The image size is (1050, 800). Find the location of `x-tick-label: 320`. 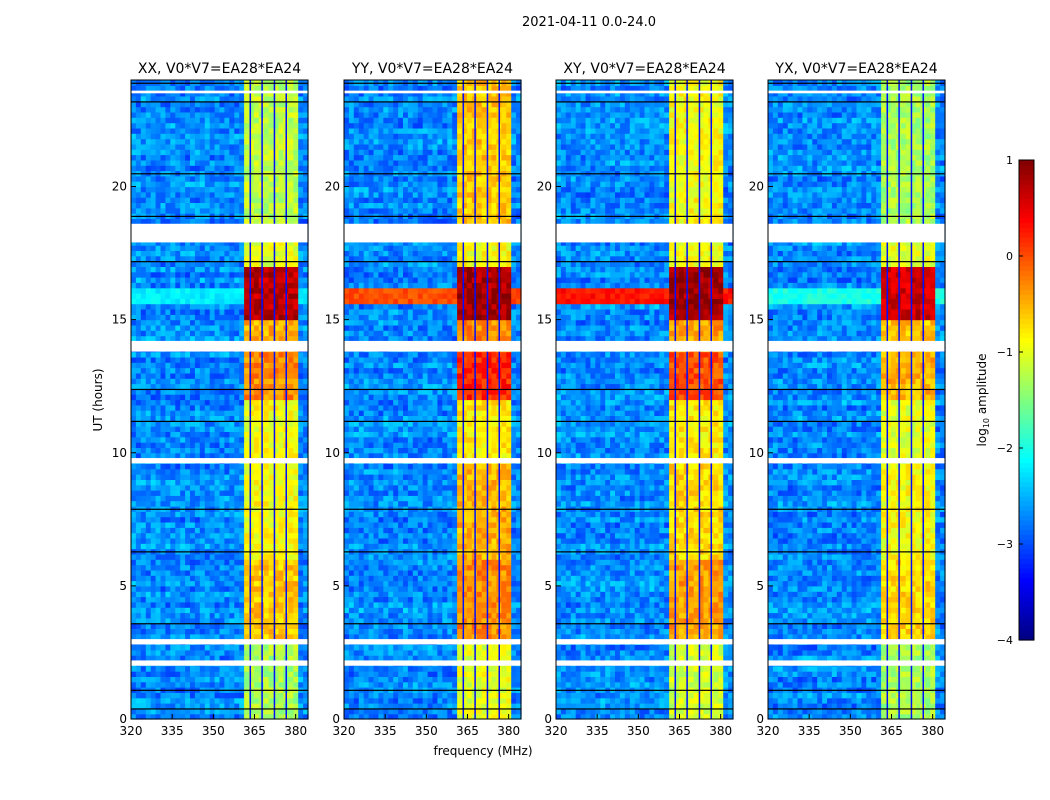

x-tick-label: 320 is located at coordinates (131, 731).